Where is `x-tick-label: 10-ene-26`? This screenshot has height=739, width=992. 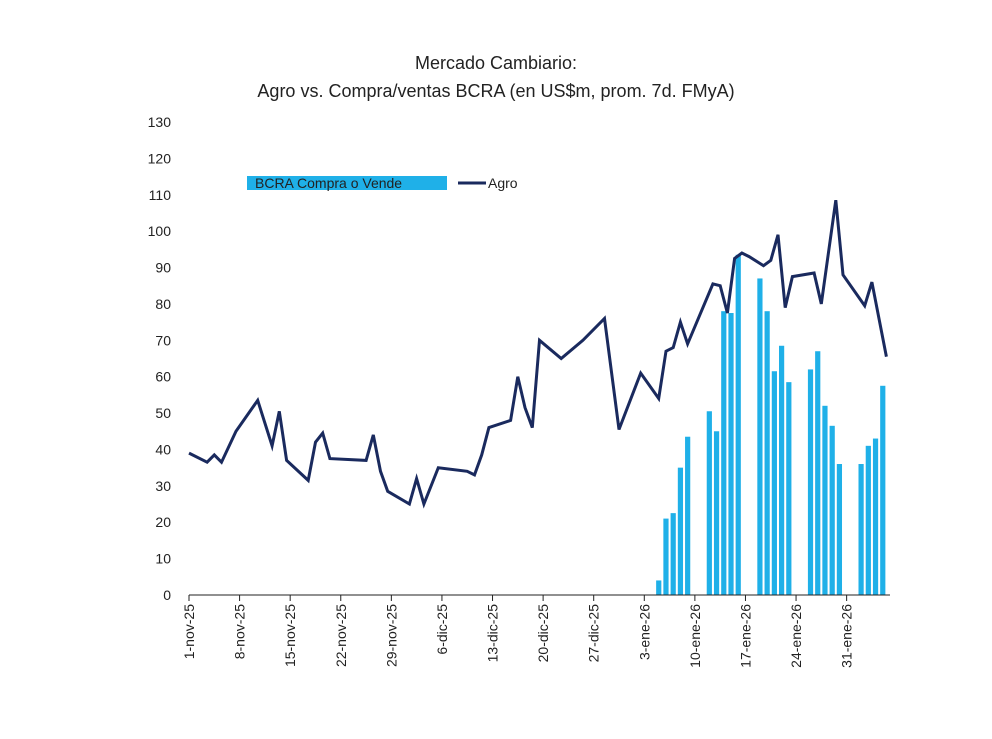 x-tick-label: 10-ene-26 is located at coordinates (695, 636).